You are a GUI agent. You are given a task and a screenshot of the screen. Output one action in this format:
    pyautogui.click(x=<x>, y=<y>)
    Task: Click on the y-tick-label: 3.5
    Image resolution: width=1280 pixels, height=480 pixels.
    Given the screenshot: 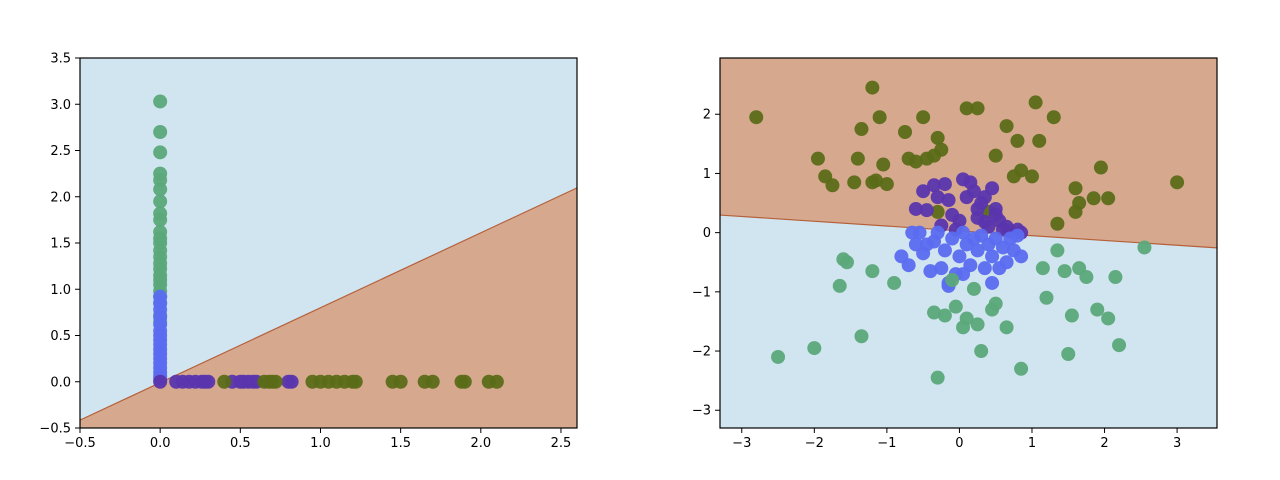 What is the action you would take?
    pyautogui.click(x=60, y=59)
    